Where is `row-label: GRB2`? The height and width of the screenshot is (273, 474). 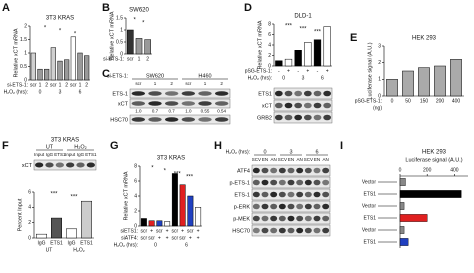 row-label: GRB2 is located at coordinates (264, 118).